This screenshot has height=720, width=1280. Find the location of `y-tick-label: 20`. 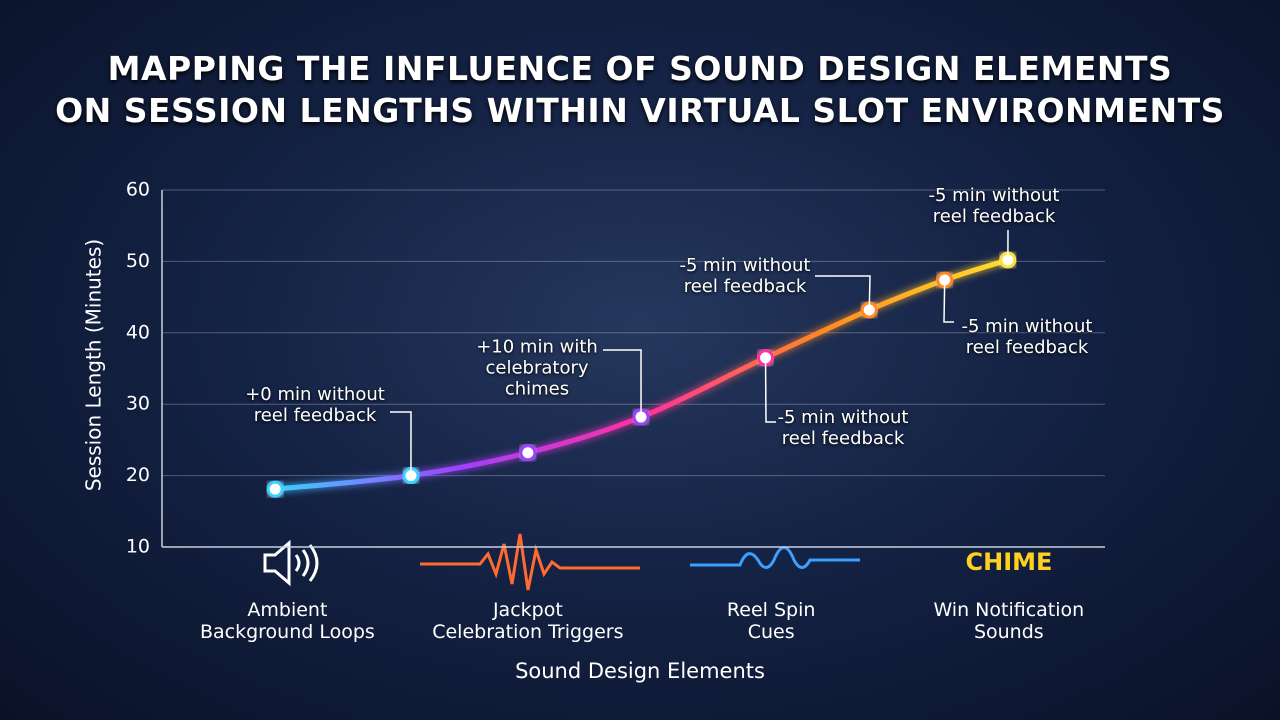

y-tick-label: 20 is located at coordinates (138, 475).